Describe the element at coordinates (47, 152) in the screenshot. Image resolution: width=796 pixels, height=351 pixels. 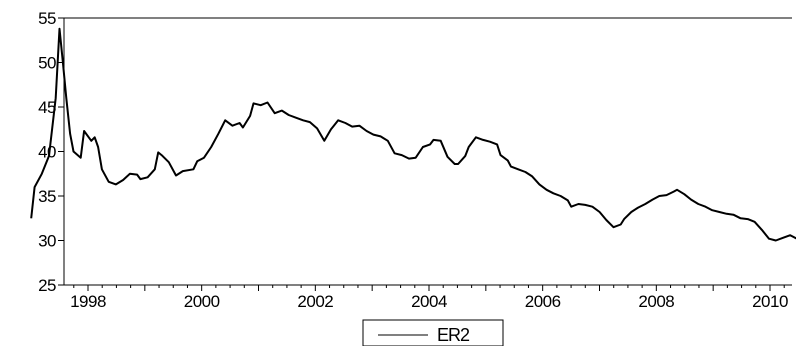
I see `y-tick-label: 40` at that location.